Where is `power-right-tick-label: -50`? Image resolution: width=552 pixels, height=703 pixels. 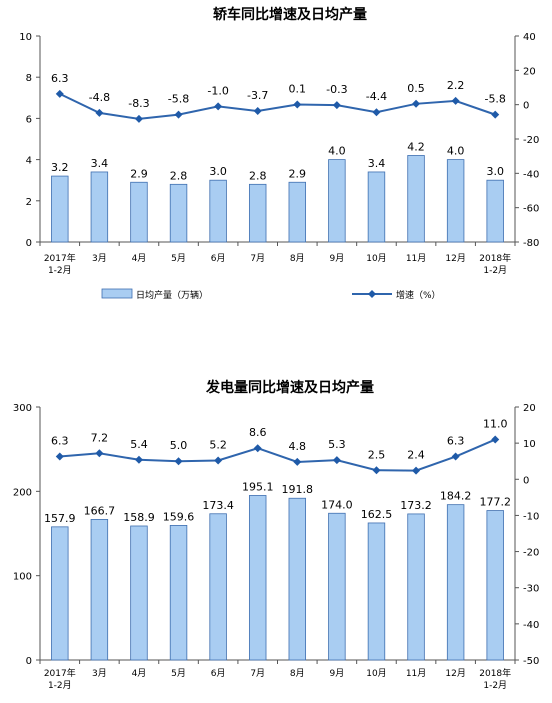 power-right-tick-label: -50 is located at coordinates (531, 661).